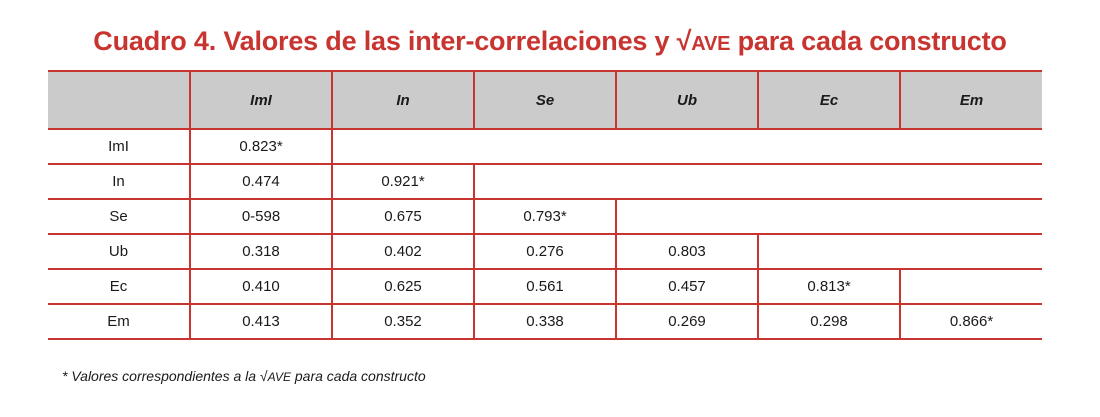  What do you see at coordinates (970, 322) in the screenshot?
I see `table-cell: 0.866*` at bounding box center [970, 322].